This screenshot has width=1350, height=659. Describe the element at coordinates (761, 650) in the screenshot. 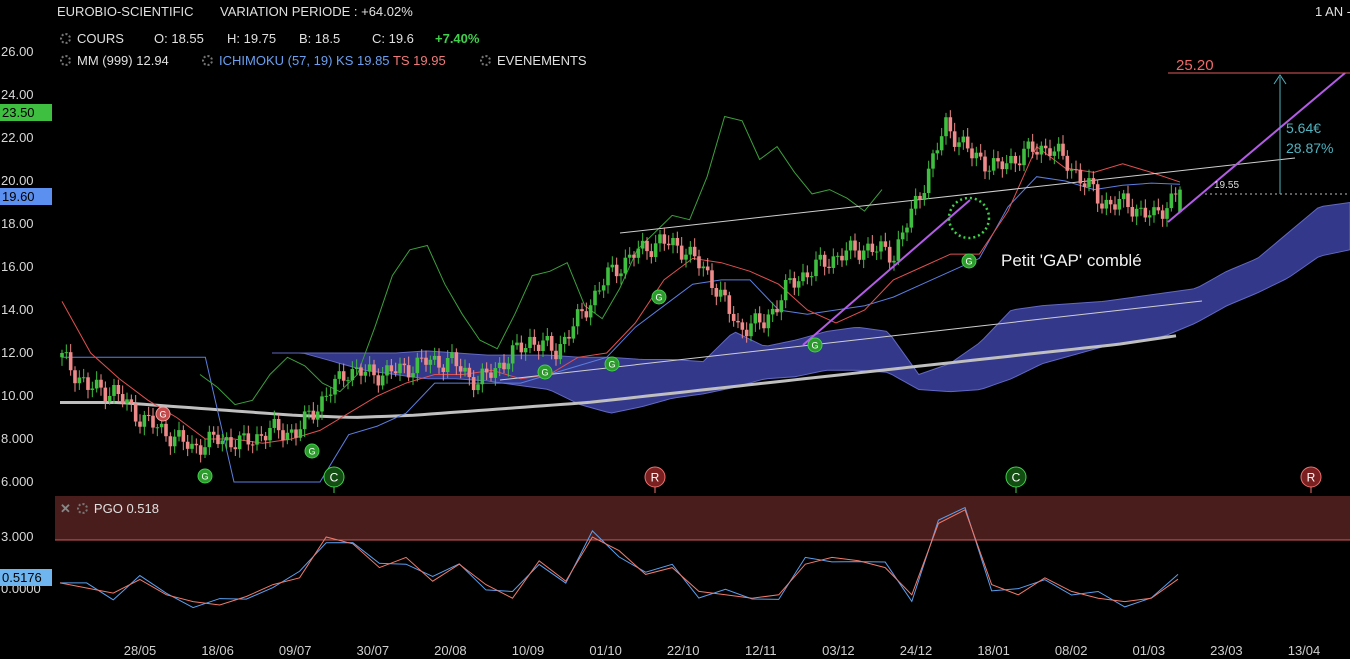

I see `x-tick-label: 12/11` at that location.